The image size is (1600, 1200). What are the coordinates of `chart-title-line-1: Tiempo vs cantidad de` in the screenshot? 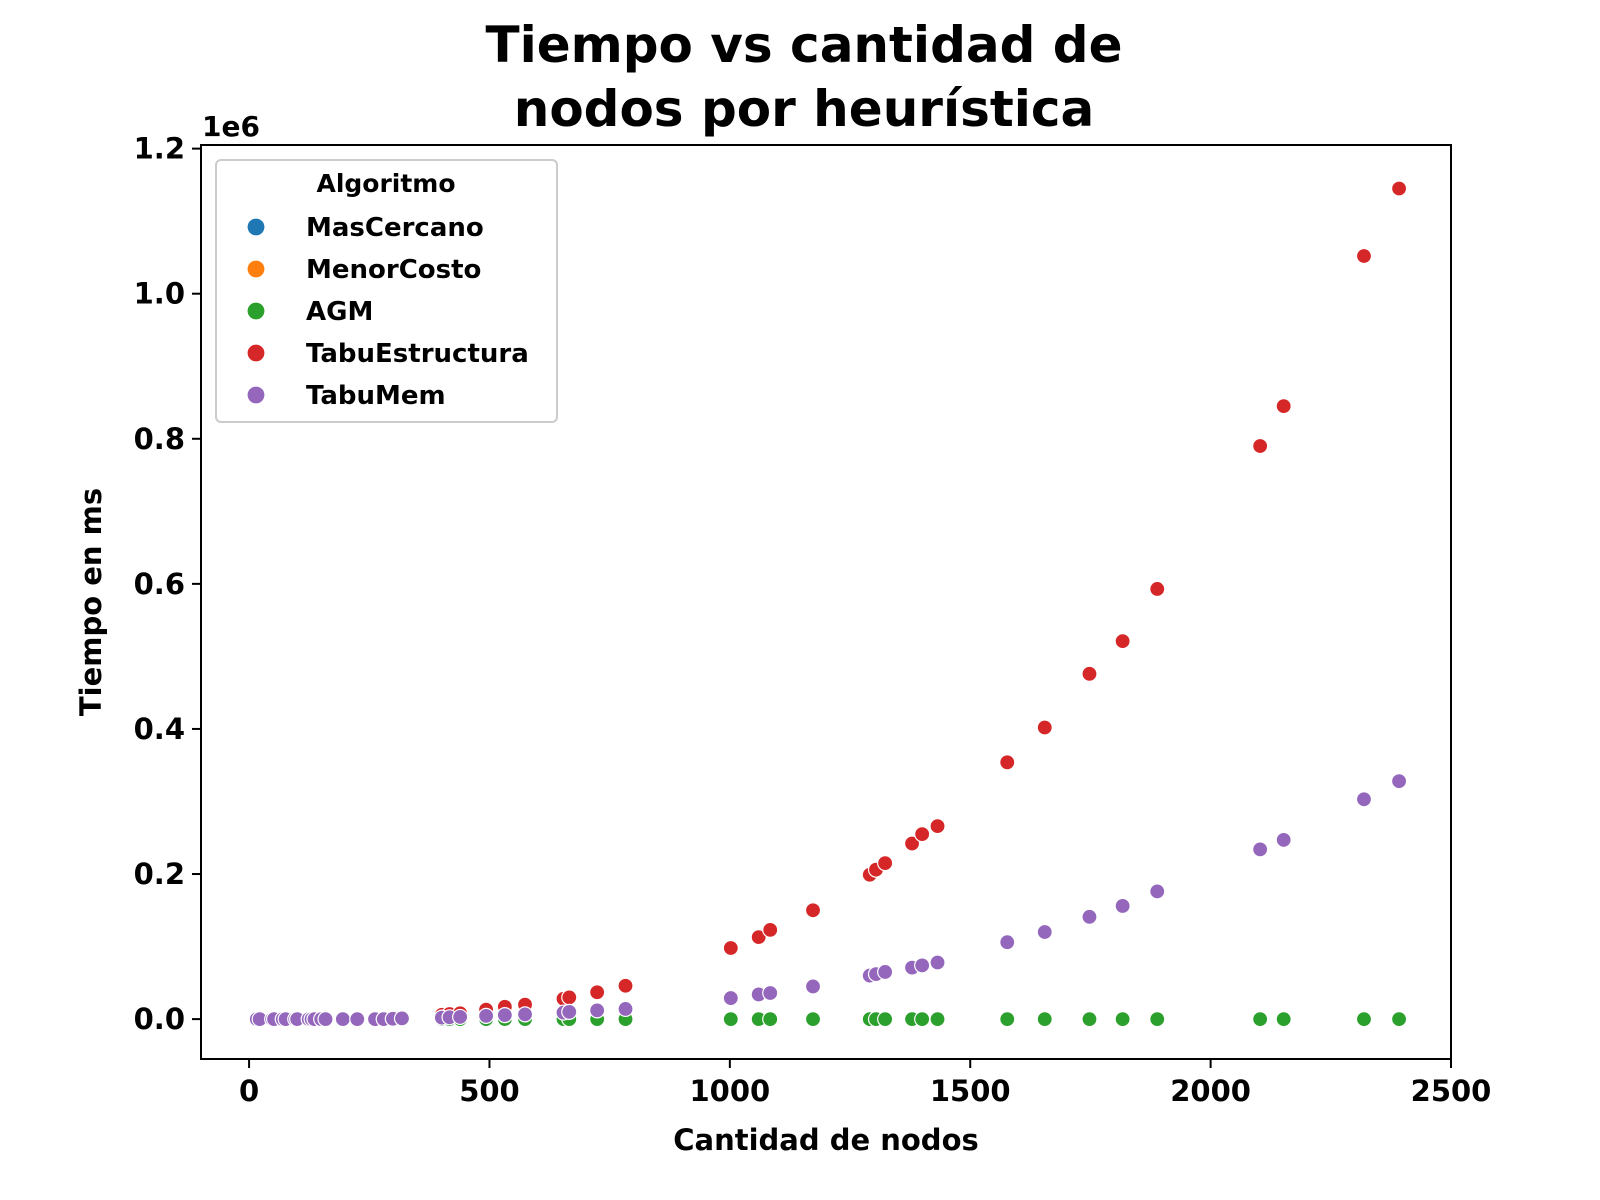 It's located at (803, 45).